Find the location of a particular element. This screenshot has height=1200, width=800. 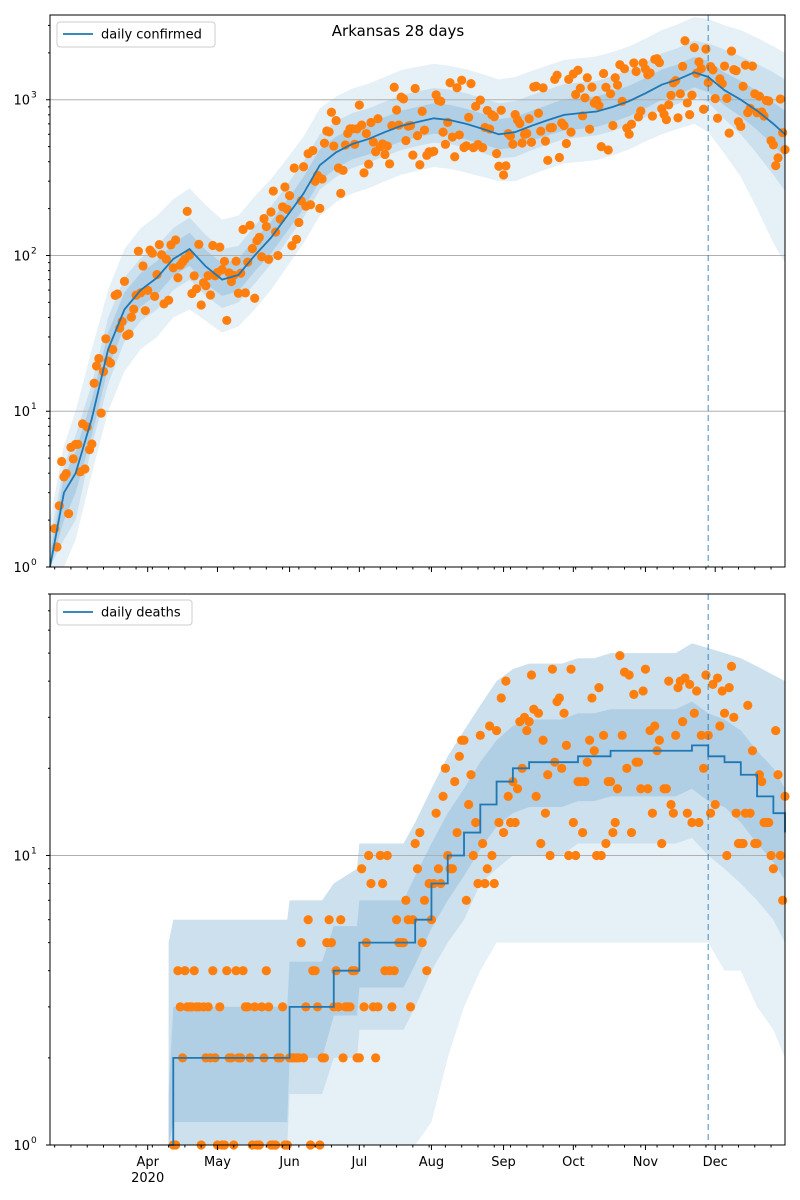

confirmed-legend: daily confirmed is located at coordinates (136, 34).